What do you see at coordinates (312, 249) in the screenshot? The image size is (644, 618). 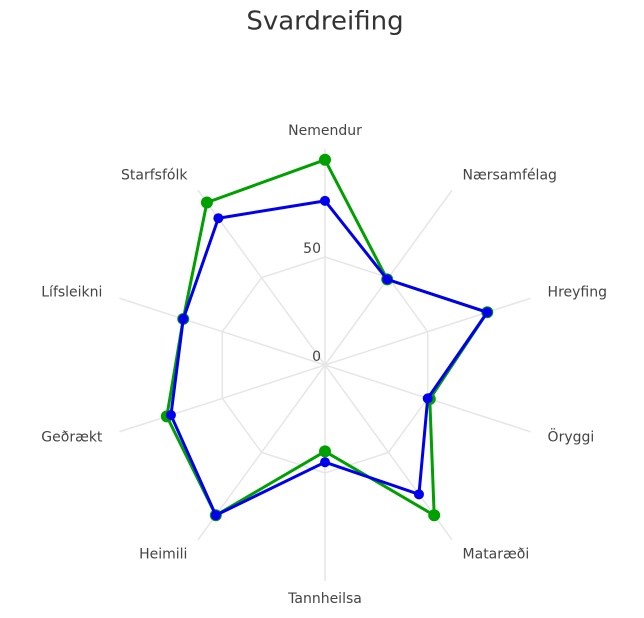 I see `tick-label: 50` at bounding box center [312, 249].